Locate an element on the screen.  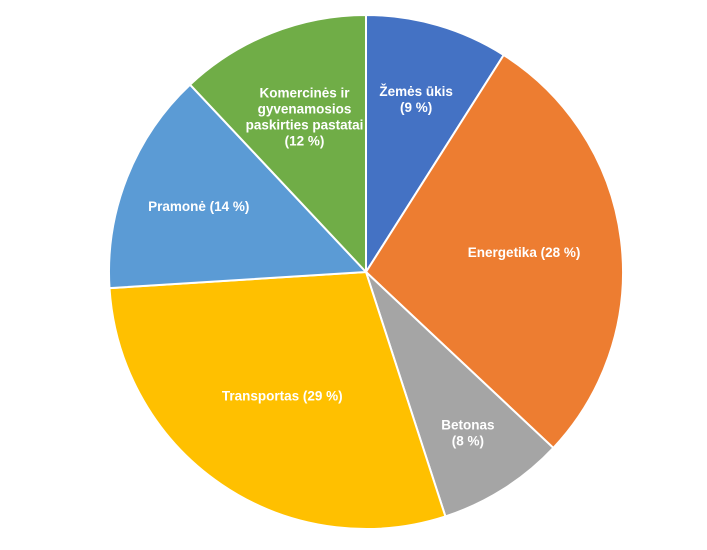
slice-label-line: gyvenamosios is located at coordinates (305, 109).